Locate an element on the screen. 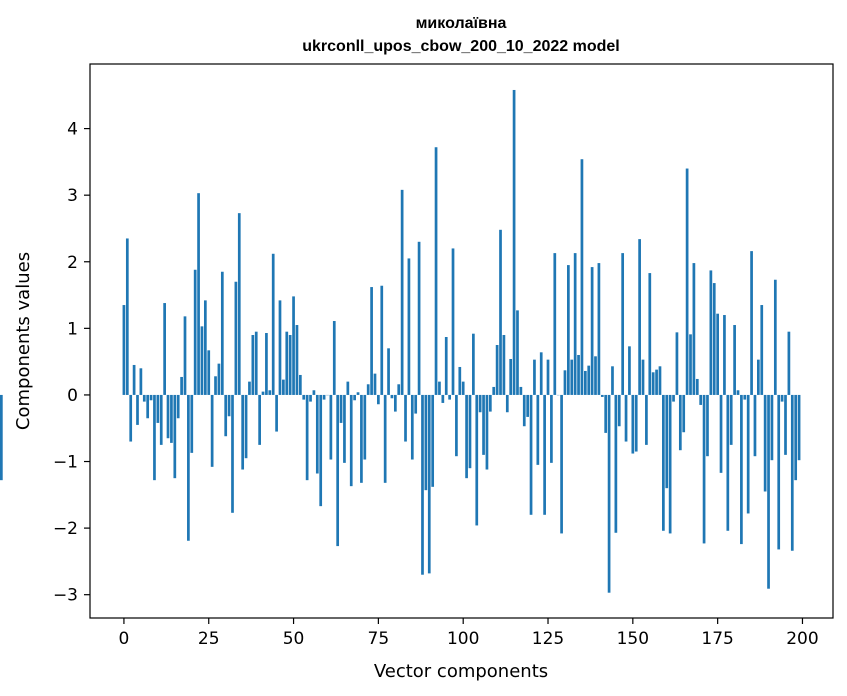 The image size is (847, 696). y-axis-label: Components values is located at coordinates (23, 341).